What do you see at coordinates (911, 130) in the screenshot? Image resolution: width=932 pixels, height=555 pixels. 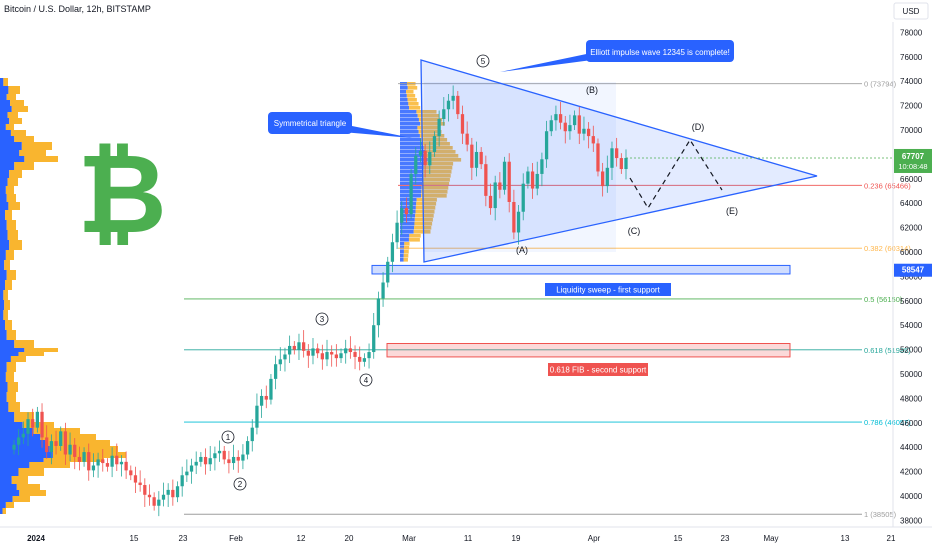 I see `y-tick-label: 70000` at bounding box center [911, 130].